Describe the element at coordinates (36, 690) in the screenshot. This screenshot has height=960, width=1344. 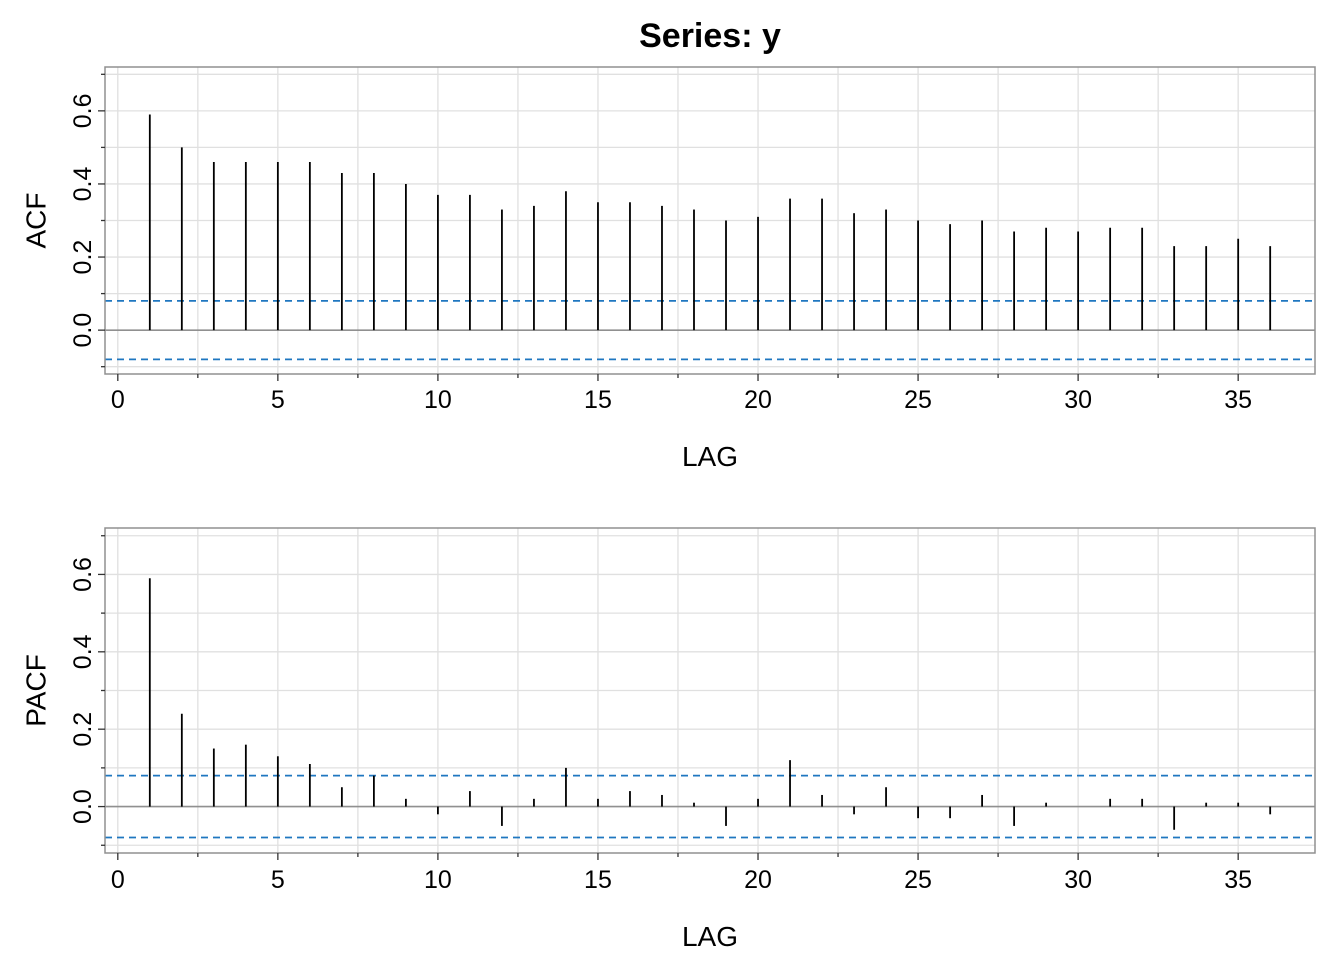
I see `y-axis-label: PACF` at that location.